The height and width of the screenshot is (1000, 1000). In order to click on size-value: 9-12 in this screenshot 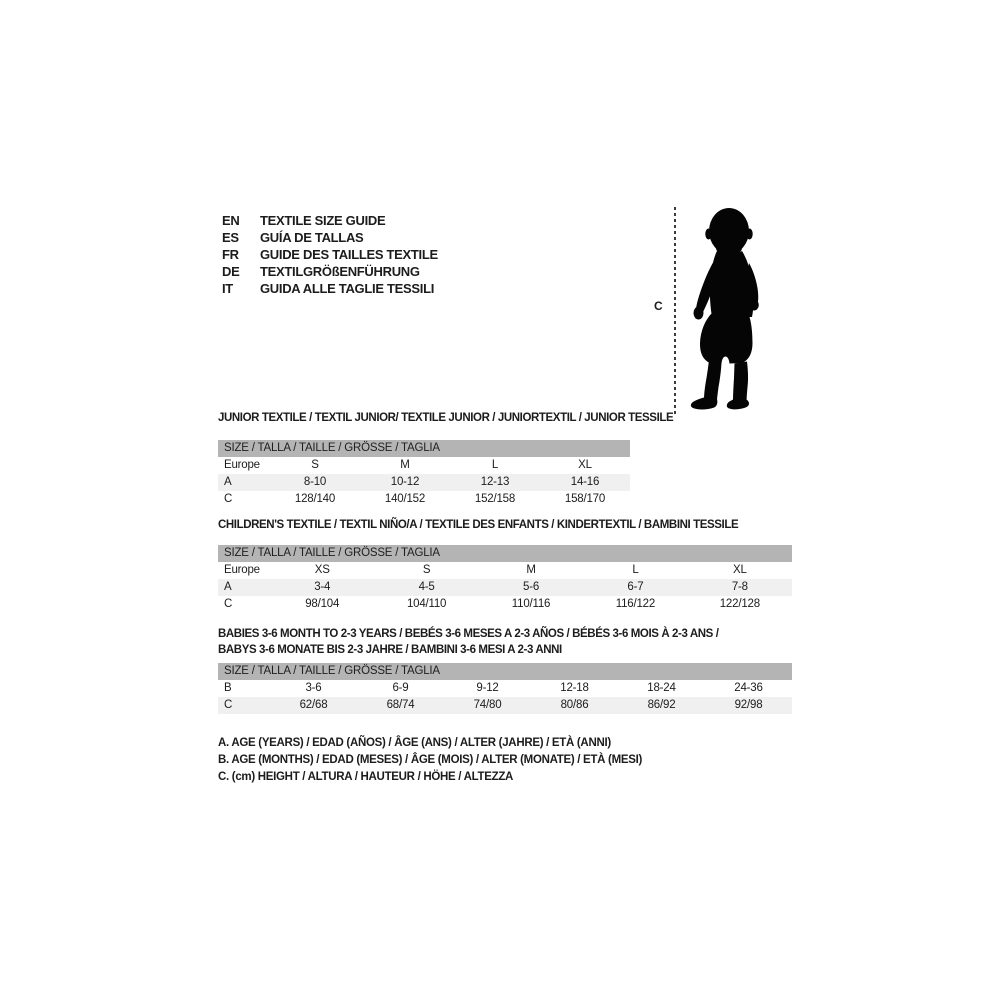, I will do `click(487, 688)`.